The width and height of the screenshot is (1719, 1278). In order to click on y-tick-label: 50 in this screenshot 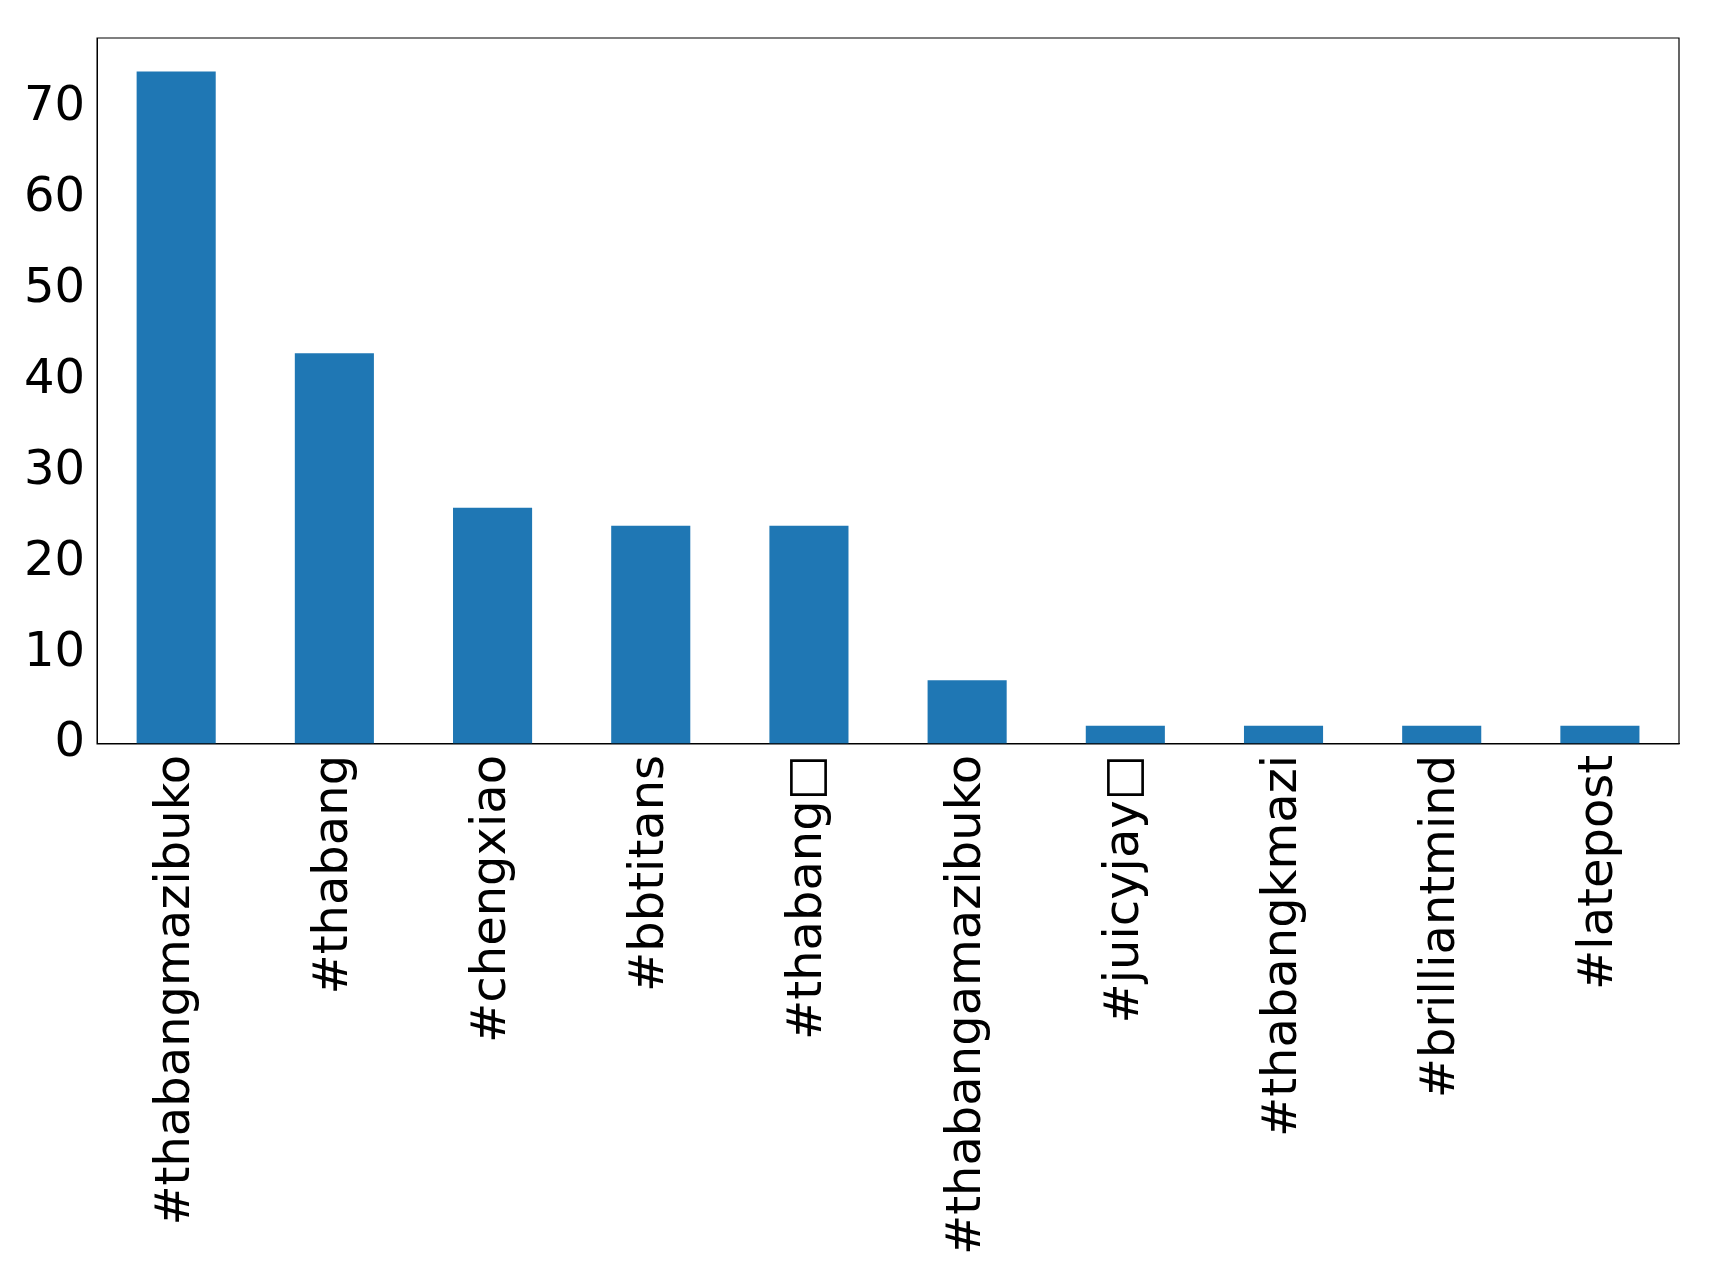, I will do `click(55, 285)`.